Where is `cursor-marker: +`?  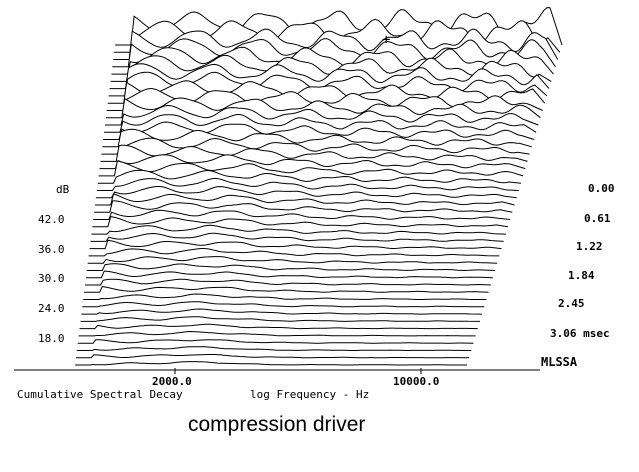 cursor-marker: + is located at coordinates (386, 40).